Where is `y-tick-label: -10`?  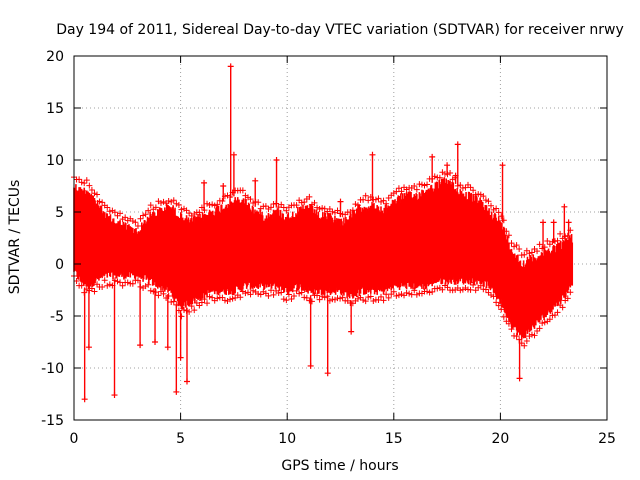
y-tick-label: -10 is located at coordinates (52, 369).